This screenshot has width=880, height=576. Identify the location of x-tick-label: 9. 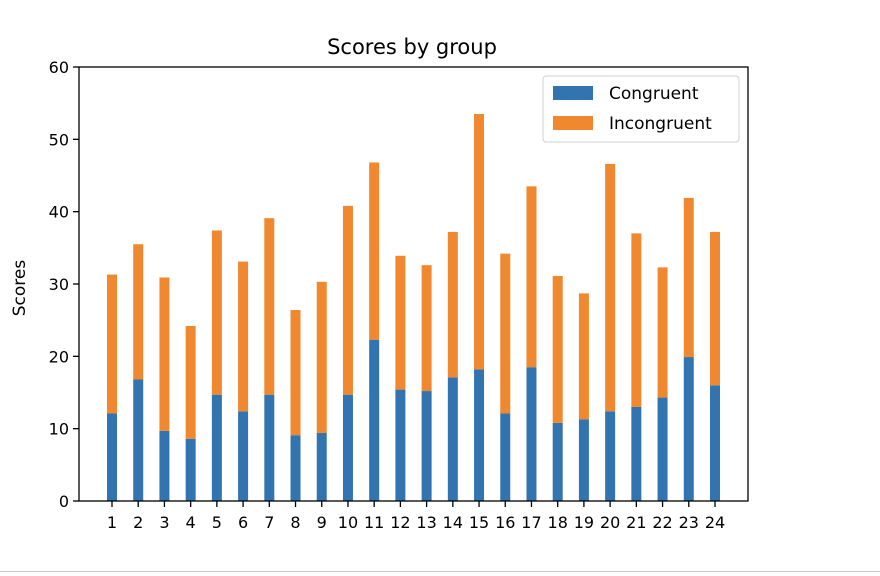
(322, 522).